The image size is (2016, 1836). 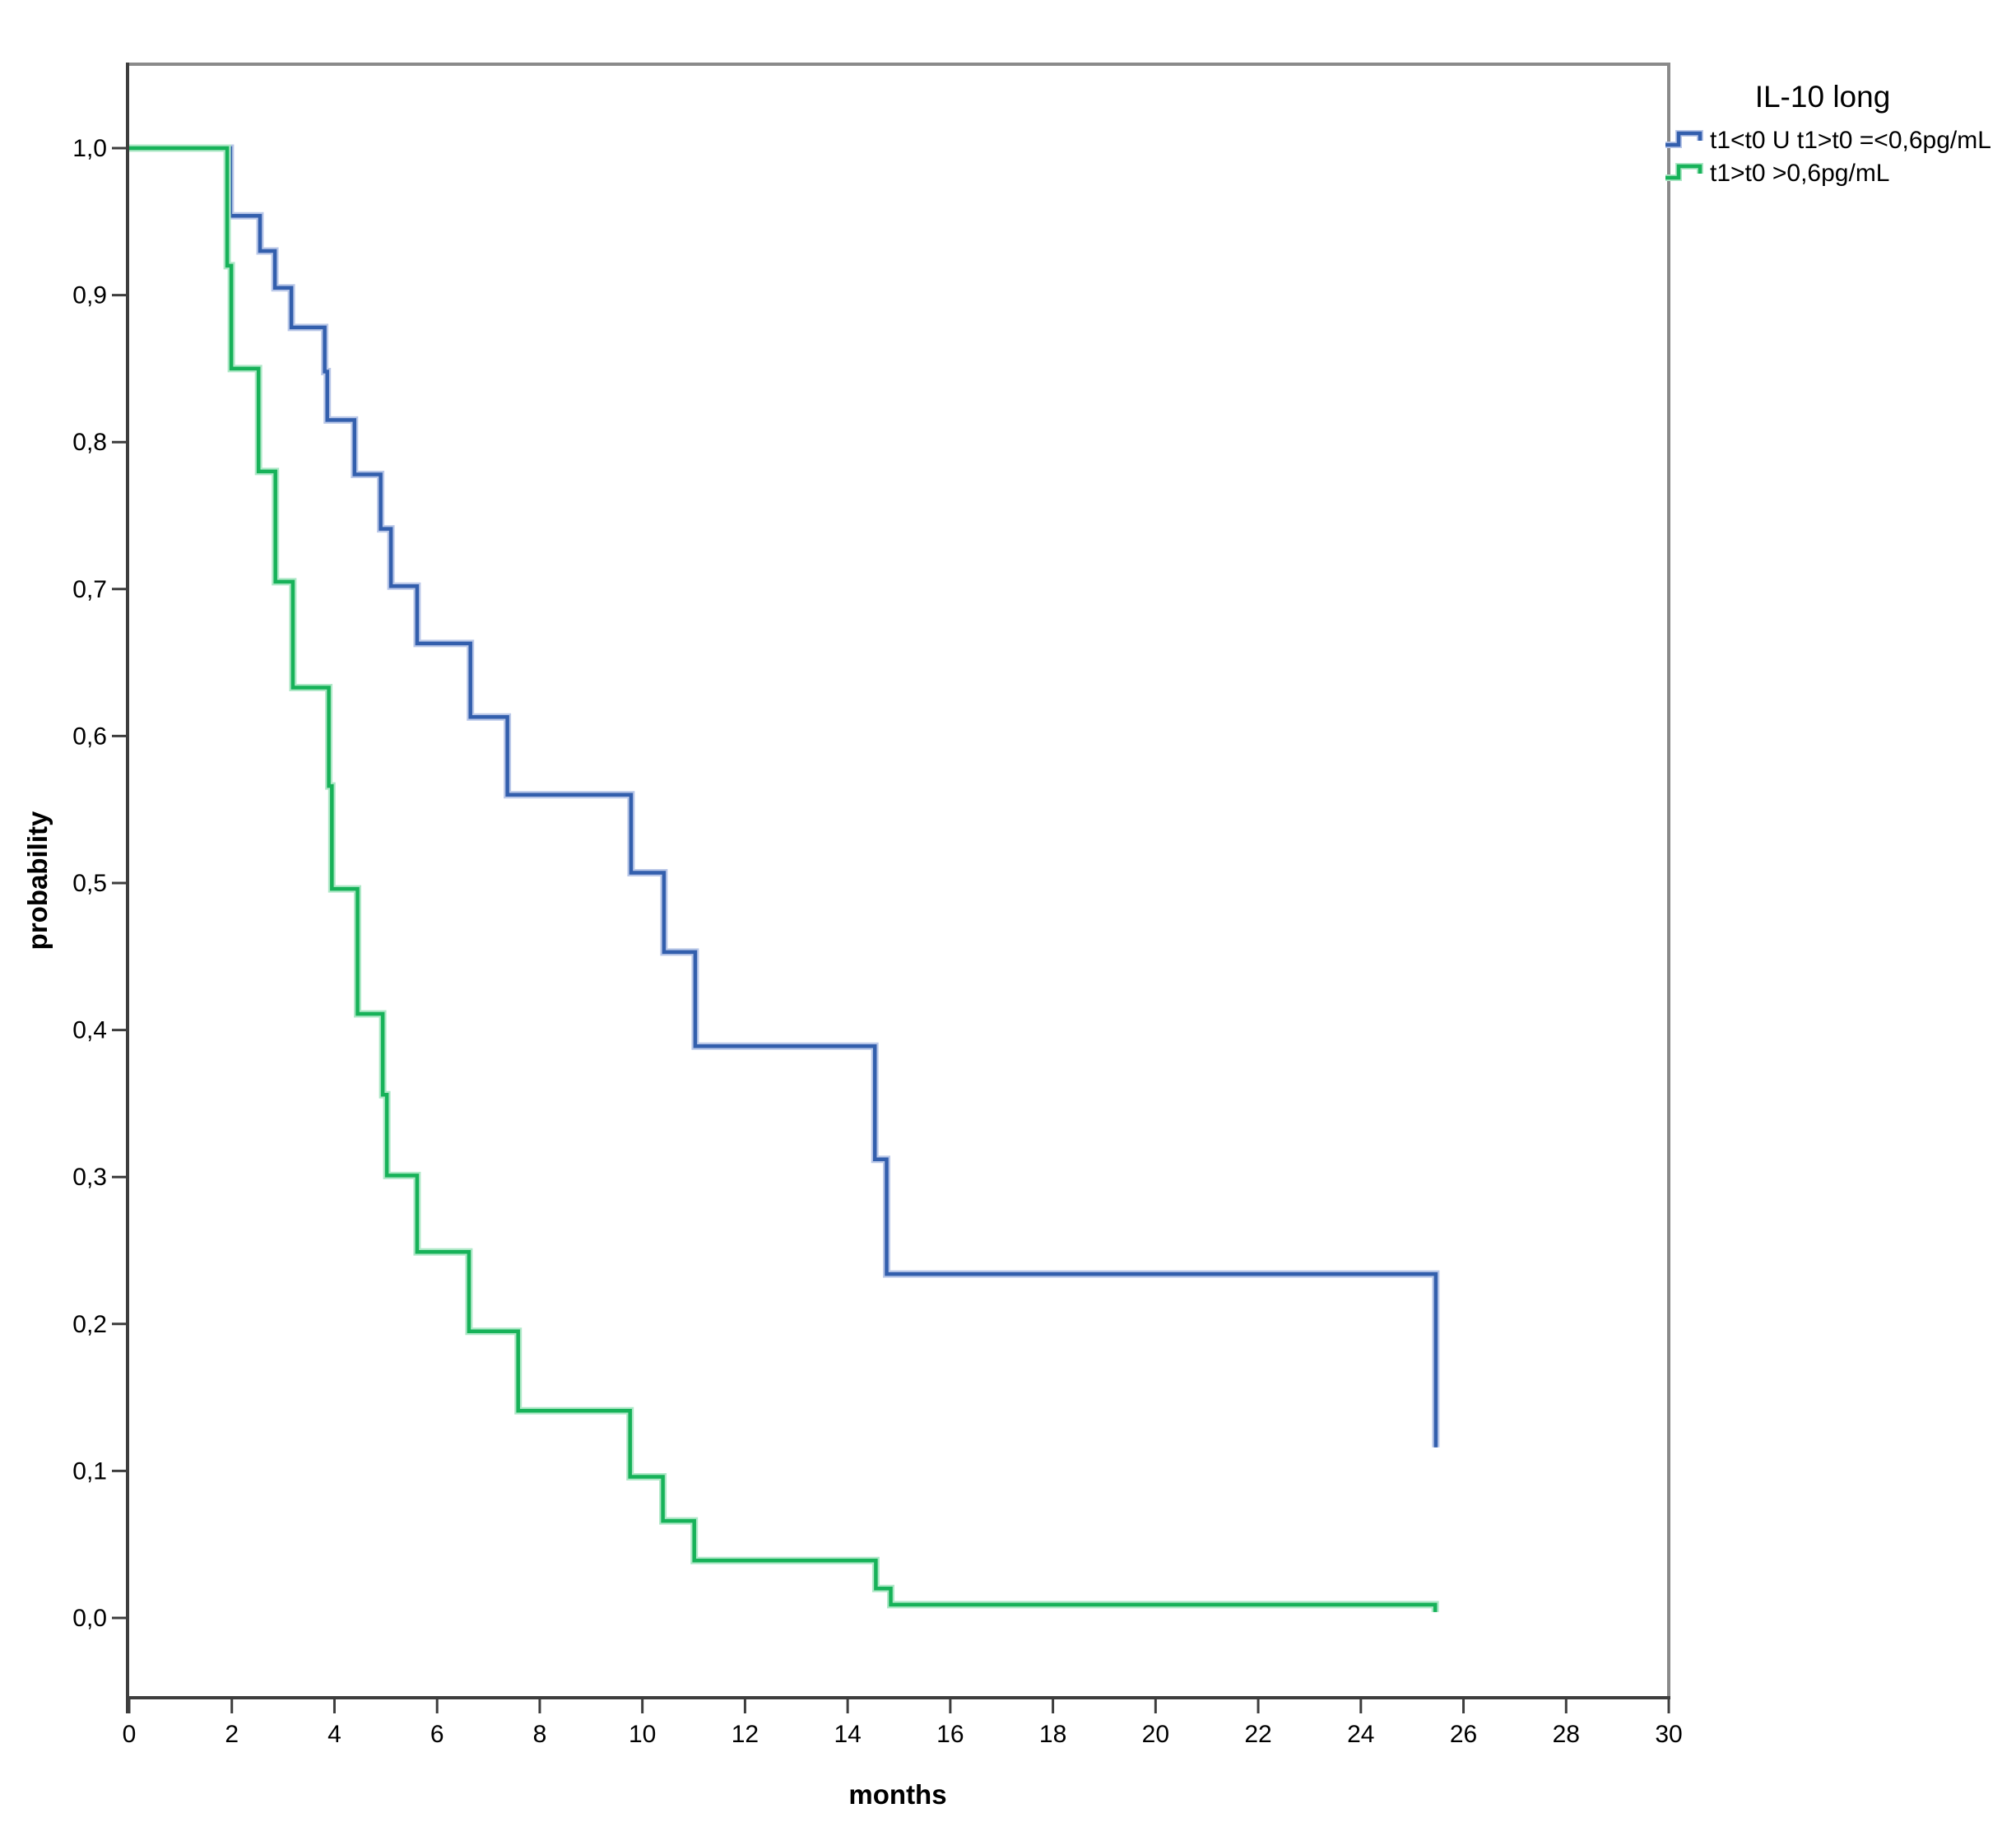 What do you see at coordinates (232, 1735) in the screenshot?
I see `x-tick-label: 2` at bounding box center [232, 1735].